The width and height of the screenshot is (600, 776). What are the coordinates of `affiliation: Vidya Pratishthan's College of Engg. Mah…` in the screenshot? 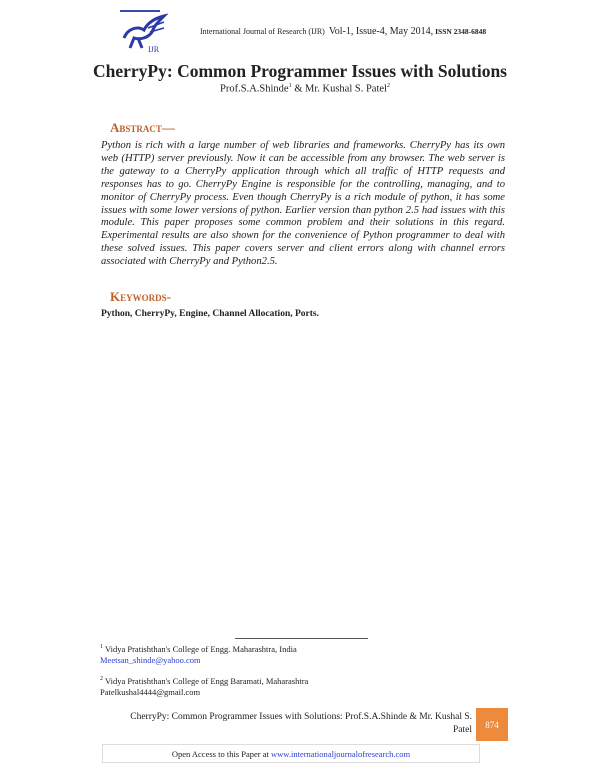 It's located at (200, 648).